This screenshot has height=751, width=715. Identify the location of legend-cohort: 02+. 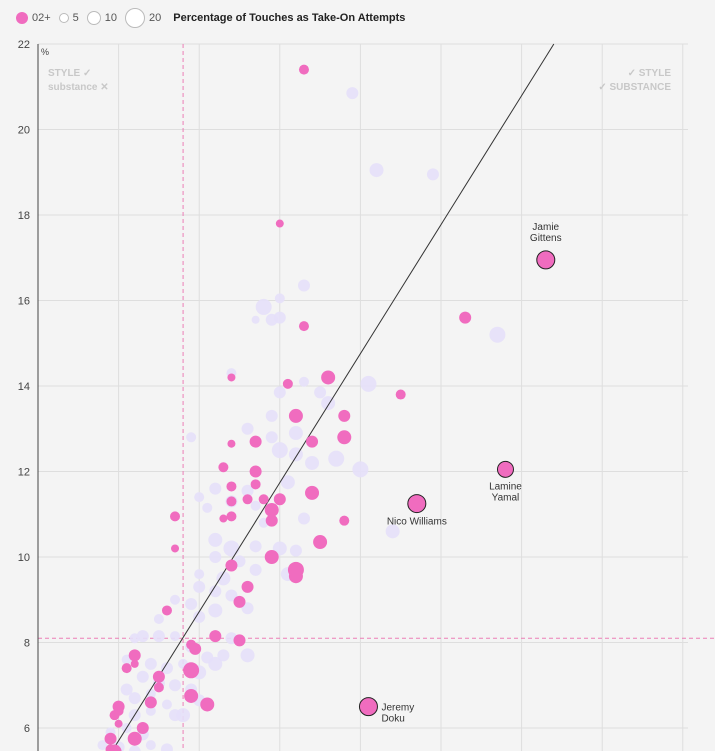
(33, 18).